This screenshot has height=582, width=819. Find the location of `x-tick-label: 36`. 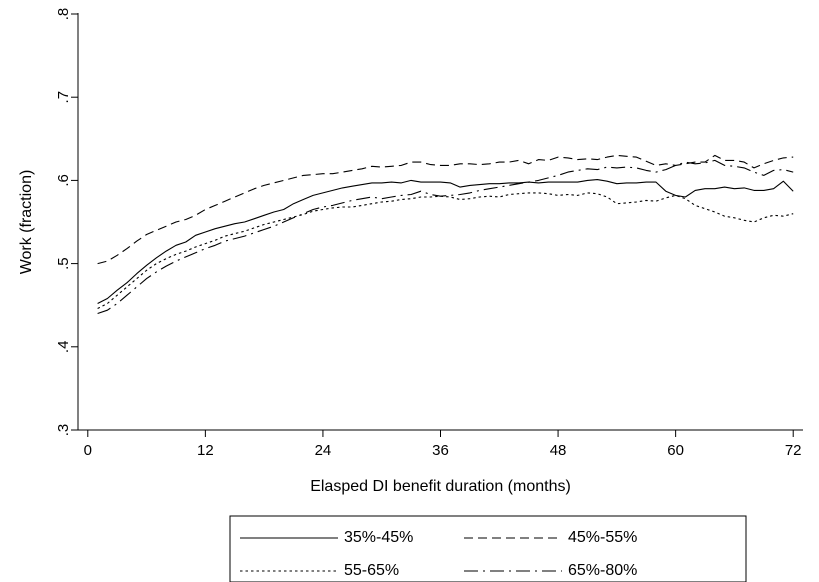

x-tick-label: 36 is located at coordinates (440, 450).